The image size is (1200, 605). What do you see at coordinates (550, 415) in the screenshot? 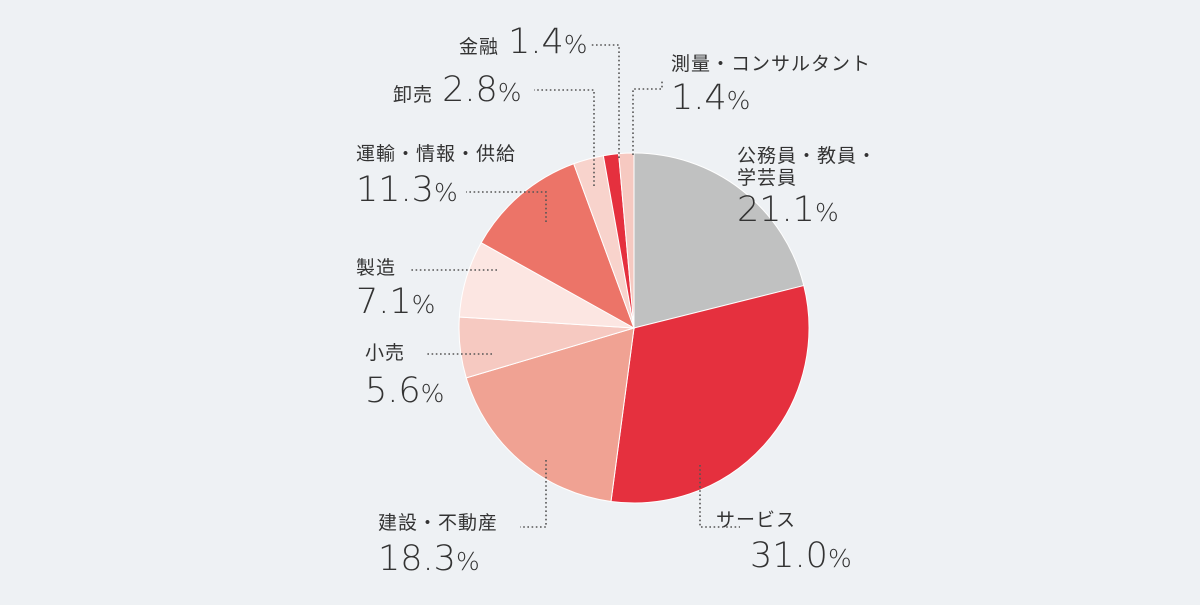
I see `pie-slice-construction` at bounding box center [550, 415].